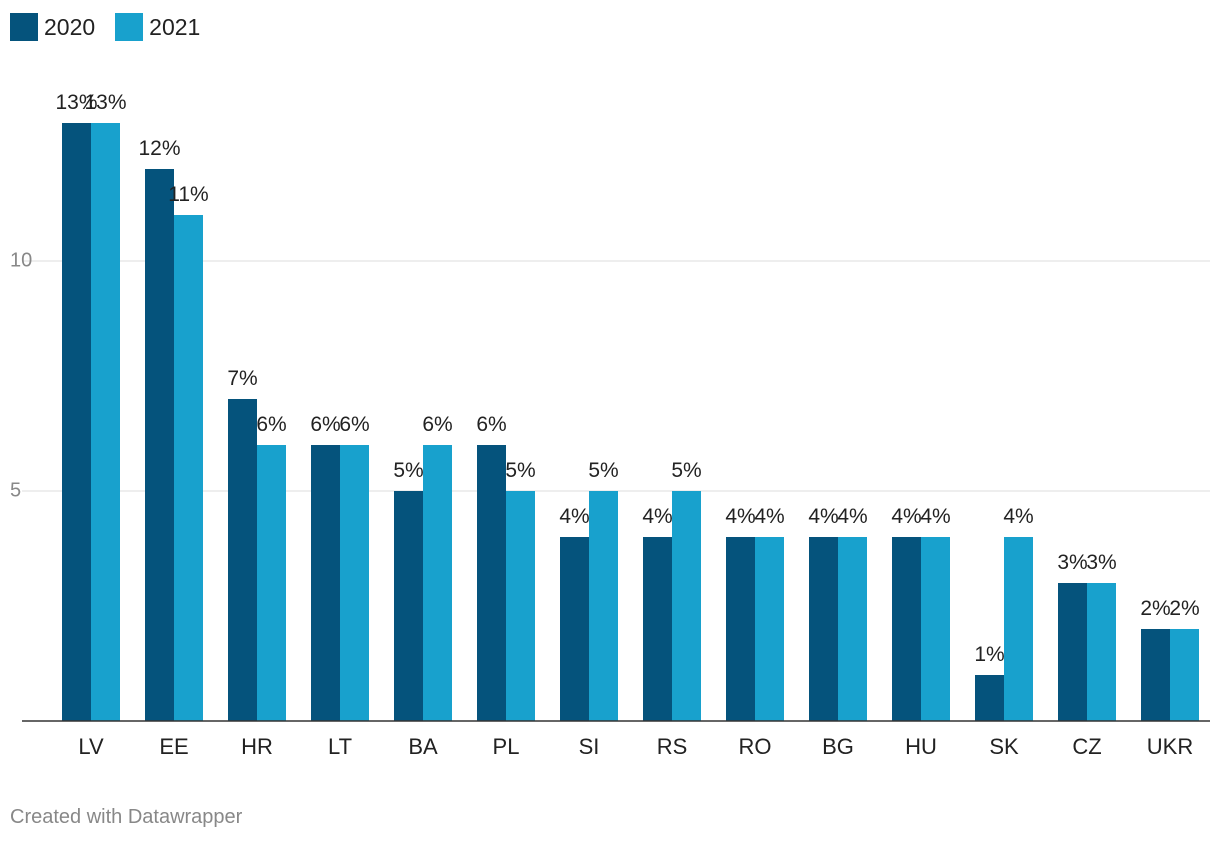  What do you see at coordinates (1018, 516) in the screenshot?
I see `data-label-sk-2021: 4%` at bounding box center [1018, 516].